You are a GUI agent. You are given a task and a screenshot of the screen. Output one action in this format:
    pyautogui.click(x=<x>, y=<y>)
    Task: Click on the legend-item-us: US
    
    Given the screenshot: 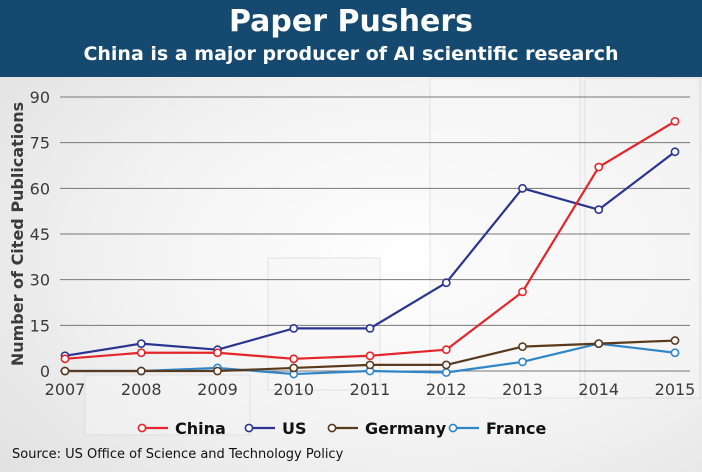 What is the action you would take?
    pyautogui.click(x=275, y=428)
    